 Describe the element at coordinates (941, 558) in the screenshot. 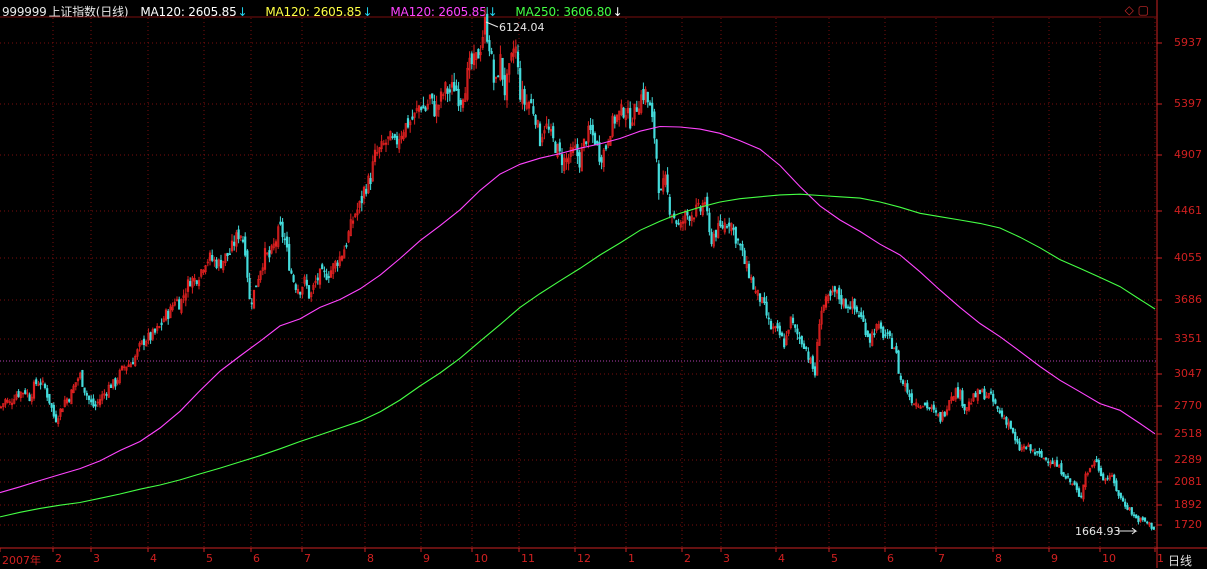

I see `x-tick-label: 7` at that location.